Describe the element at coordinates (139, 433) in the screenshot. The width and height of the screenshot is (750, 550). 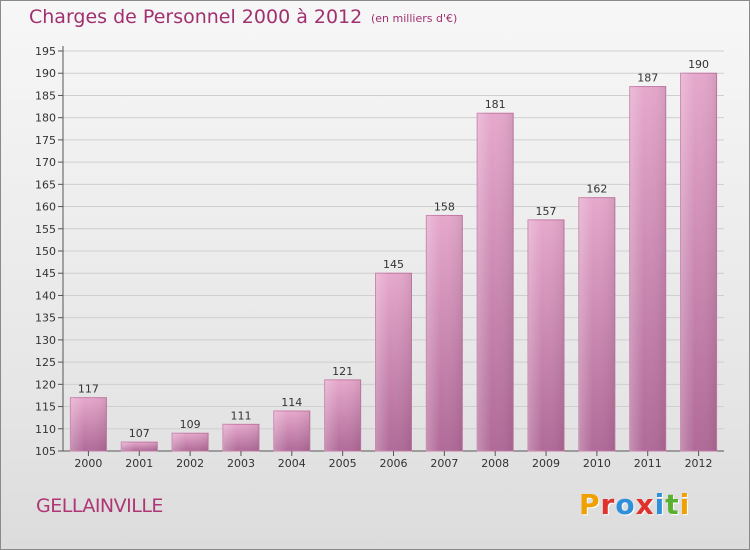
I see `data-label: 107` at that location.